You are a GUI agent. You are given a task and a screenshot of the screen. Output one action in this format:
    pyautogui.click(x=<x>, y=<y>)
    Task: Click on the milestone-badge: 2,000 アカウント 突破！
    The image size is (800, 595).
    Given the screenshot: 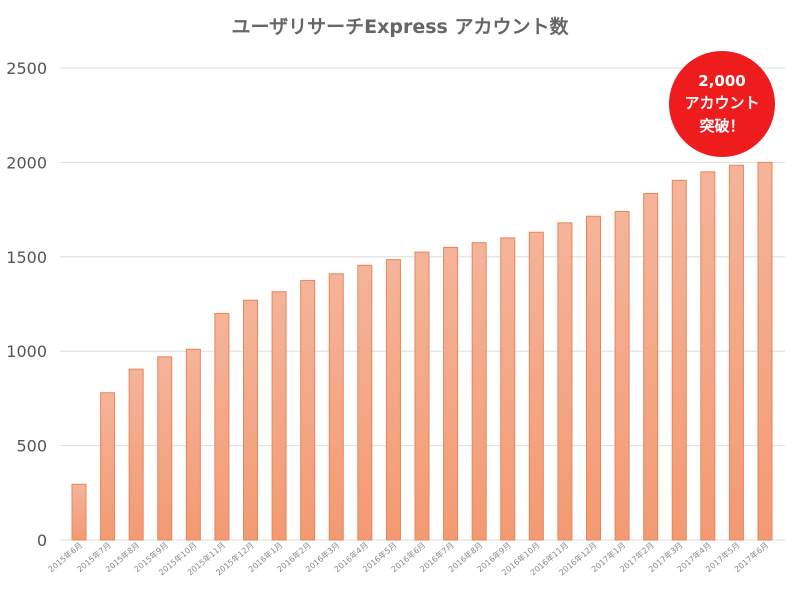 What is the action you would take?
    pyautogui.click(x=722, y=104)
    